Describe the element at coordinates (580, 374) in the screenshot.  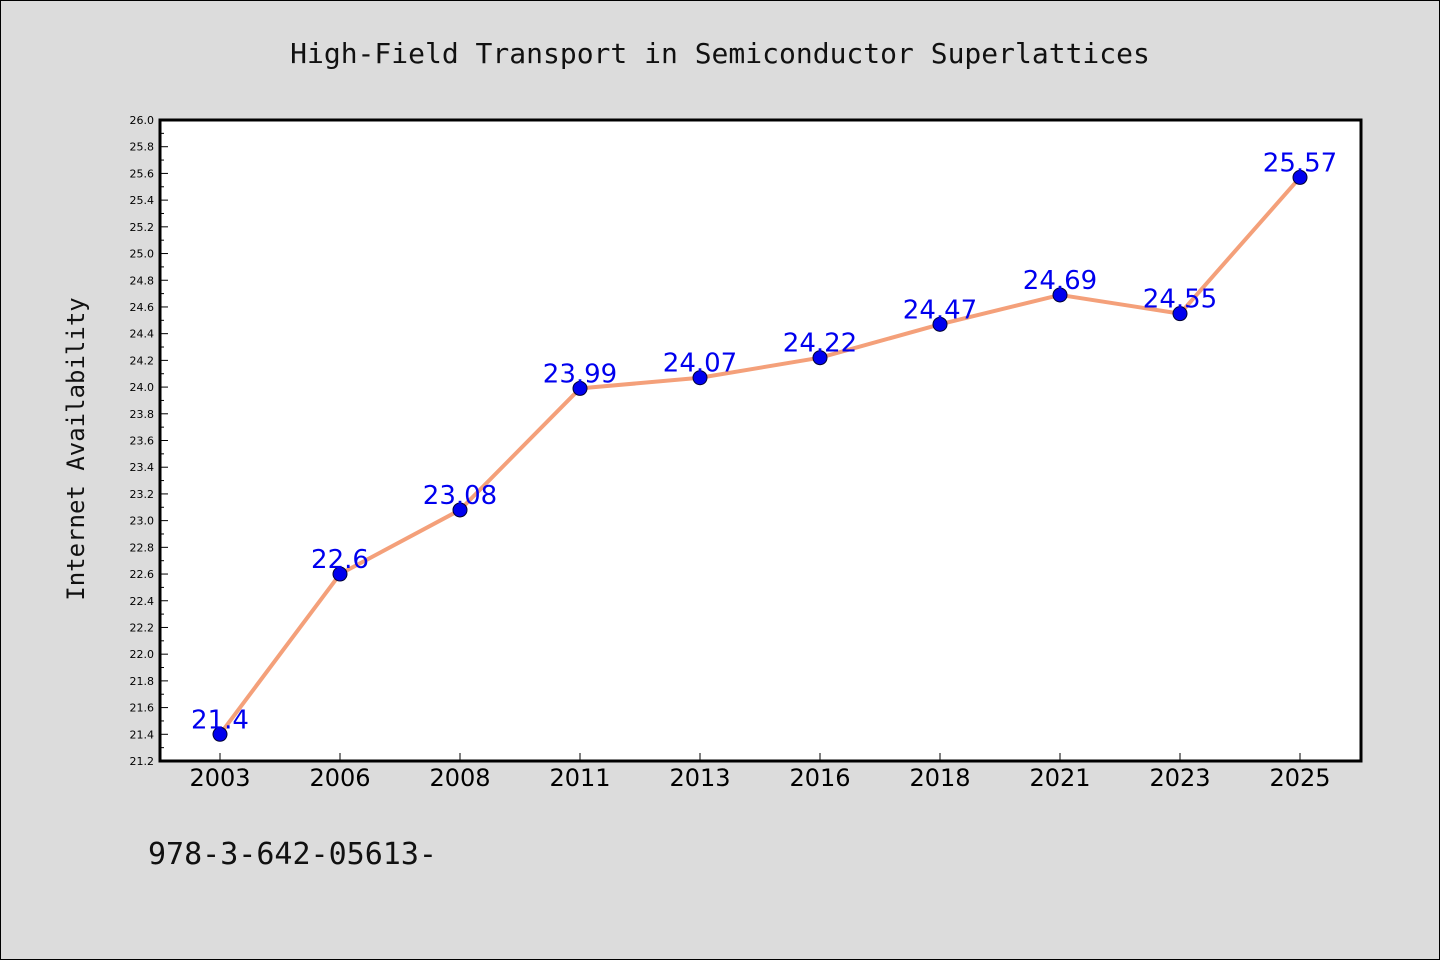
I see `data-point-label: 23.99` at that location.